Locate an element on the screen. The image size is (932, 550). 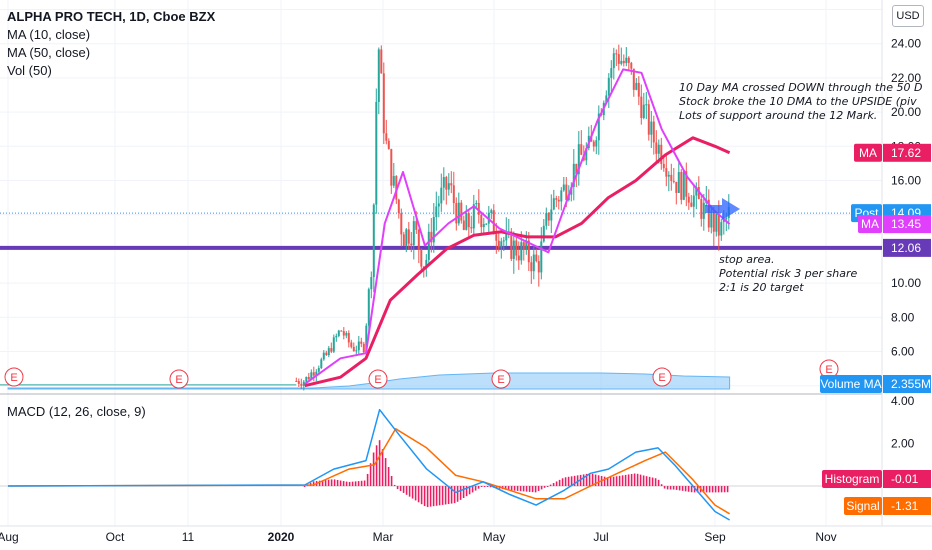
time-axis-label: Aug is located at coordinates (9, 537).